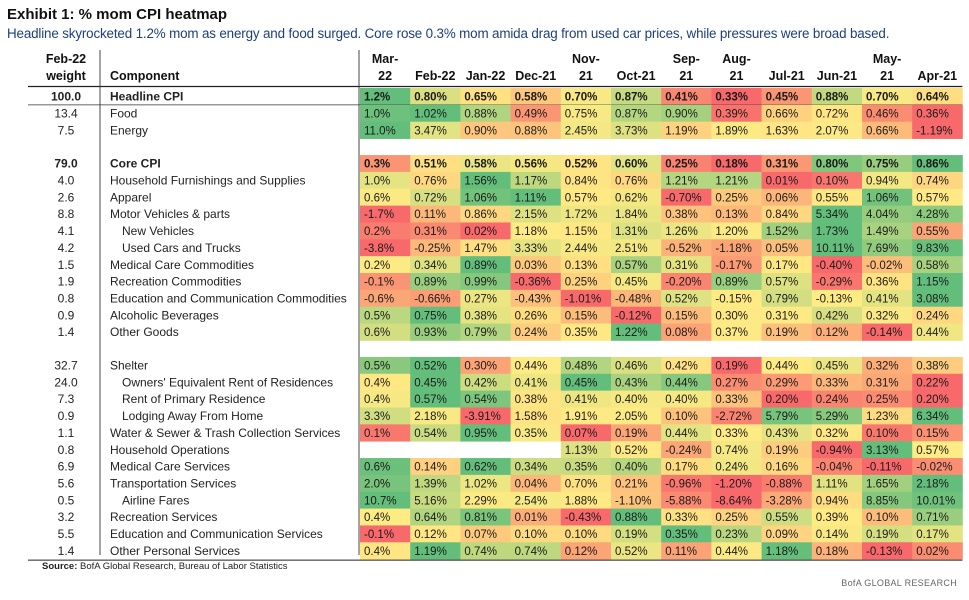 The height and width of the screenshot is (600, 969). Describe the element at coordinates (782, 131) in the screenshot. I see `cell-value: 1.63%` at that location.